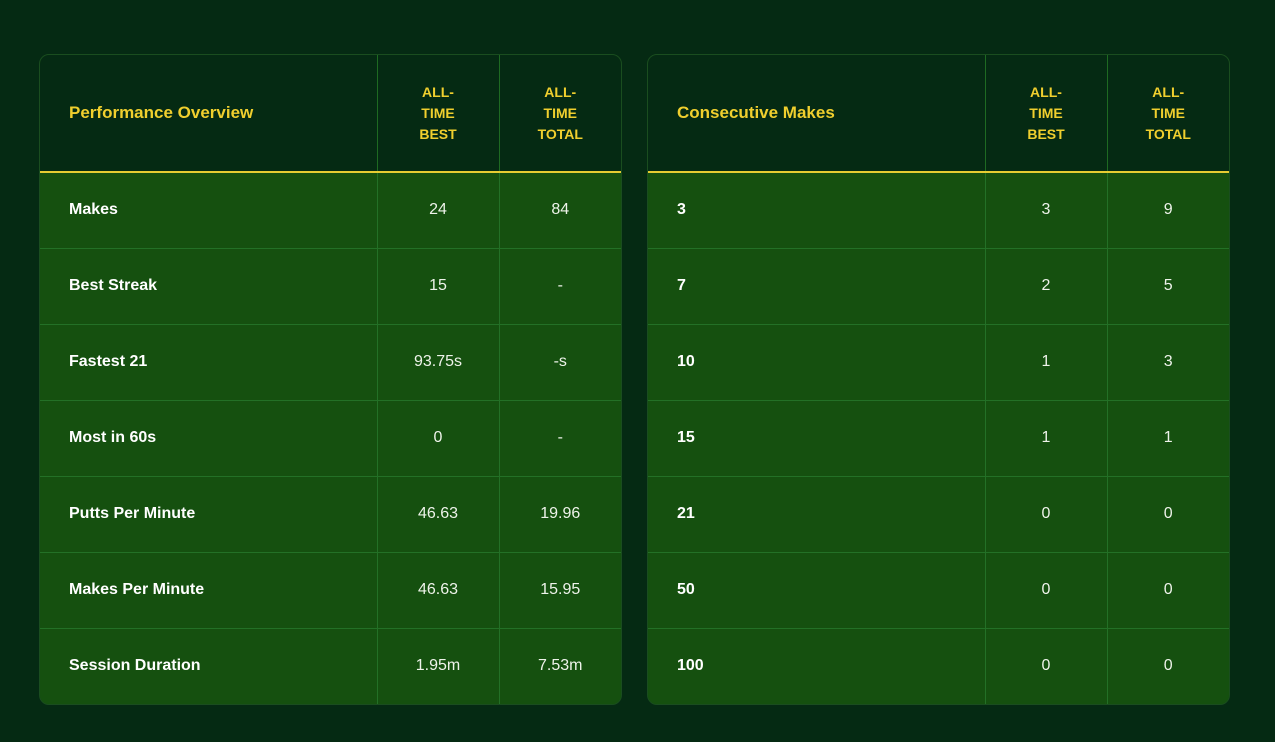  What do you see at coordinates (208, 285) in the screenshot?
I see `row-label: Best Streak` at bounding box center [208, 285].